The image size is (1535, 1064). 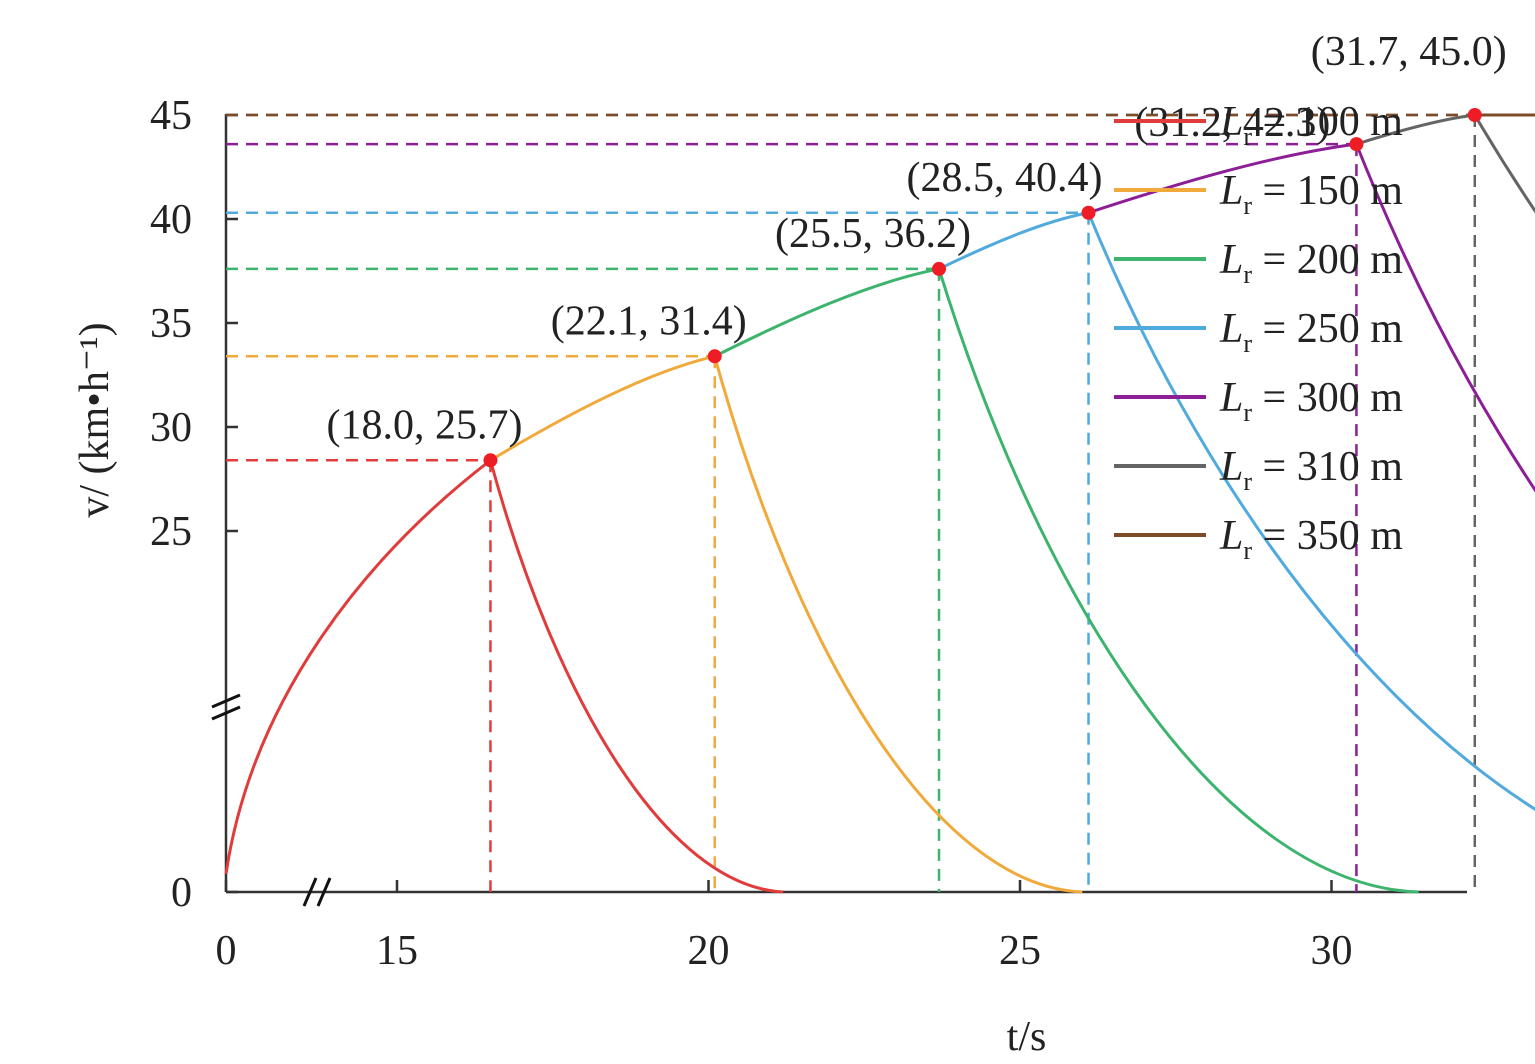 What do you see at coordinates (1327, 329) in the screenshot?
I see `legend-value: = 250 m` at bounding box center [1327, 329].